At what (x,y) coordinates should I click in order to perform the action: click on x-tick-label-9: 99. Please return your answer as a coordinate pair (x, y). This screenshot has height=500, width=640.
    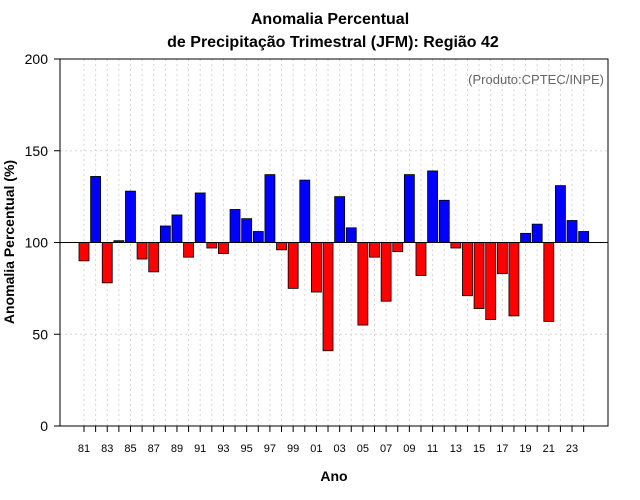
    Looking at the image, I should click on (293, 449).